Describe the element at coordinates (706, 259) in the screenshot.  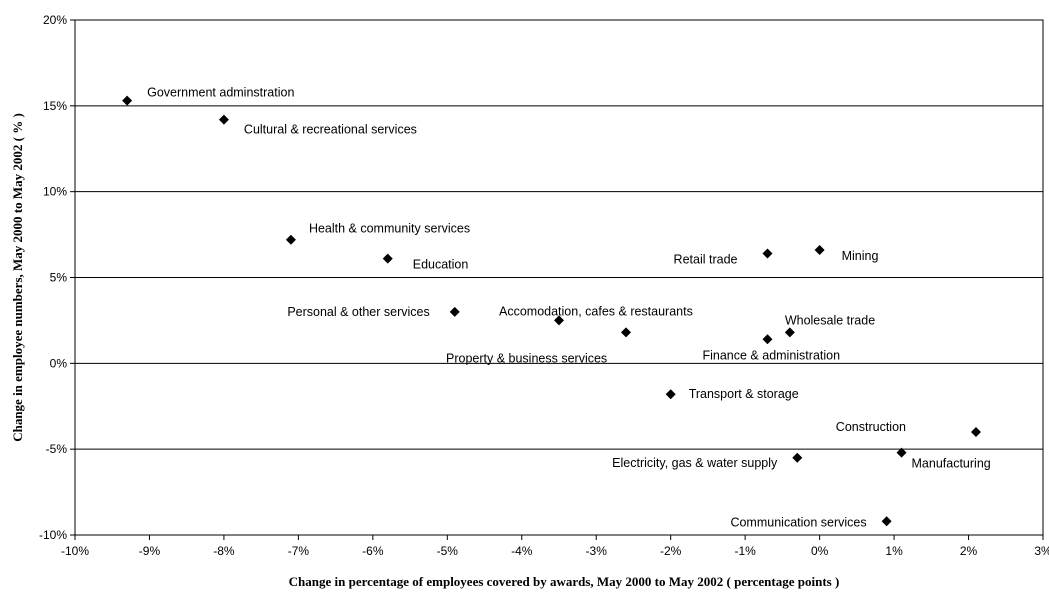
I see `data-point-label: Retail trade` at that location.